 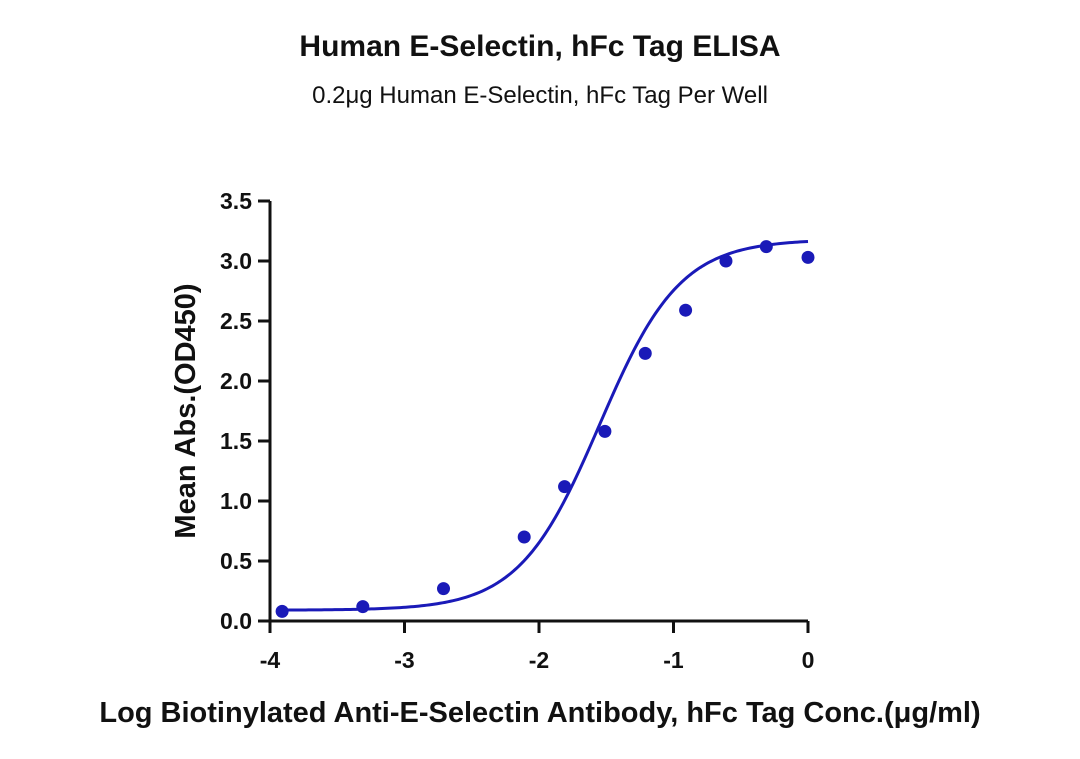 What do you see at coordinates (236, 501) in the screenshot?
I see `y-tick-label: 1.0` at bounding box center [236, 501].